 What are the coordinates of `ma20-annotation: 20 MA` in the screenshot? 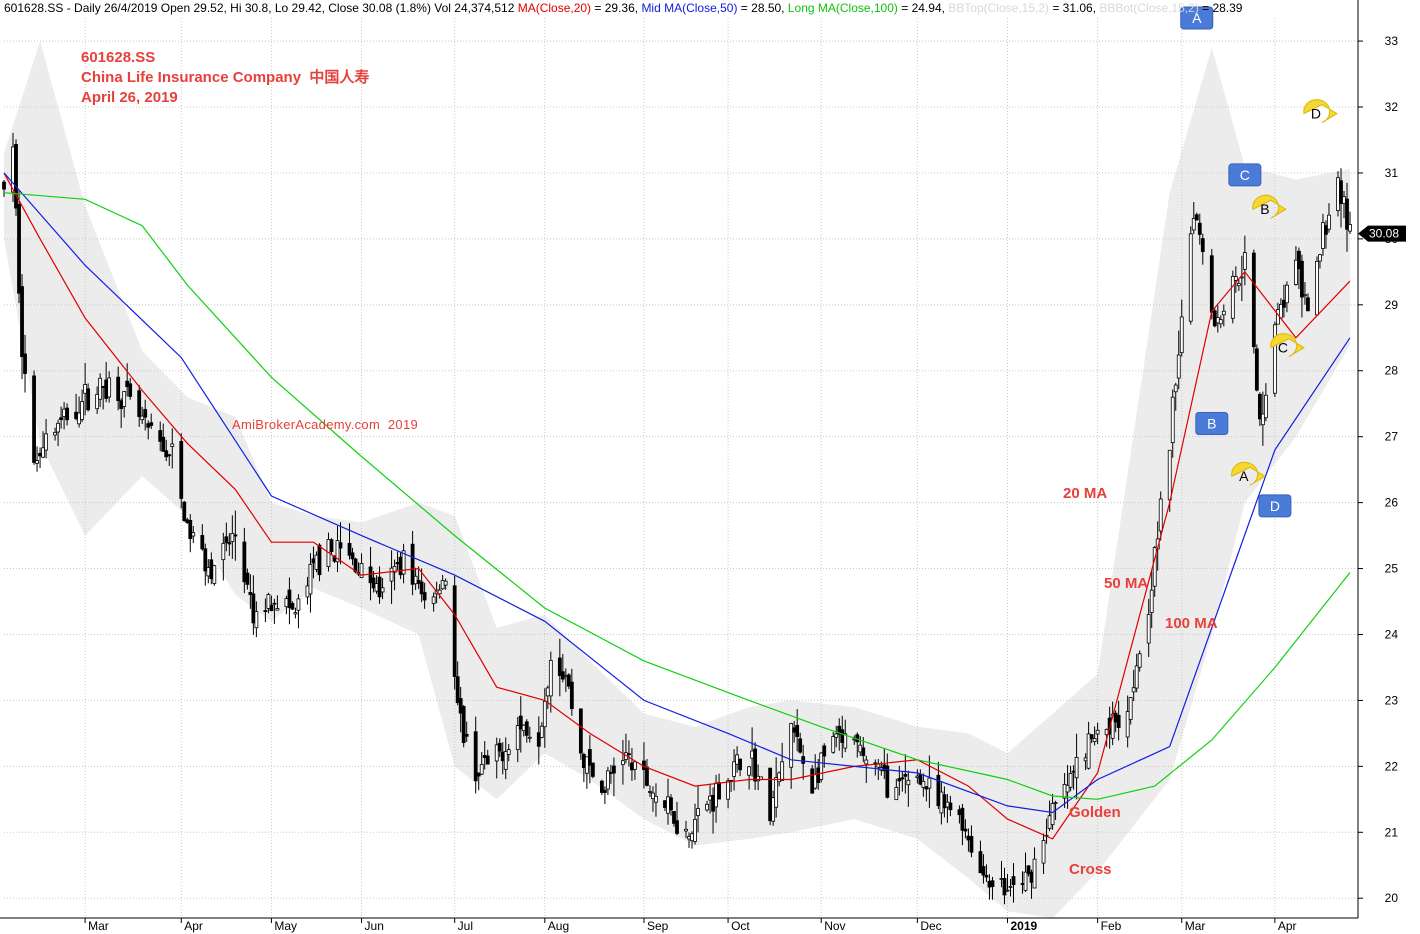 It's located at (1085, 493).